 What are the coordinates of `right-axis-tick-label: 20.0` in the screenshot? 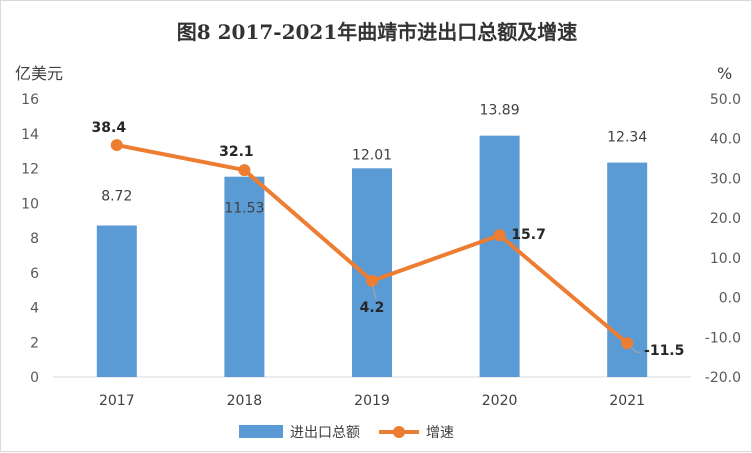 It's located at (725, 219).